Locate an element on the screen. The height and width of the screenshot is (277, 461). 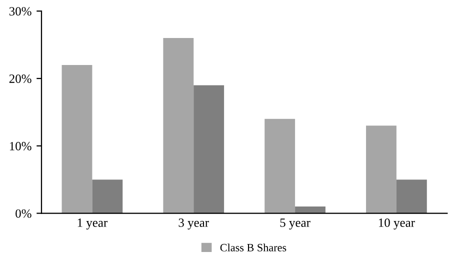
y-tick-label: 20% is located at coordinates (20, 78).